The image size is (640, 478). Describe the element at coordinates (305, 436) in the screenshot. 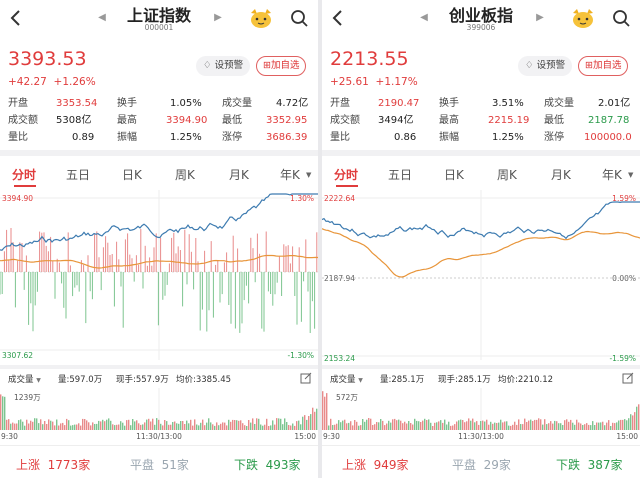

I see `time-end: 15:00` at that location.